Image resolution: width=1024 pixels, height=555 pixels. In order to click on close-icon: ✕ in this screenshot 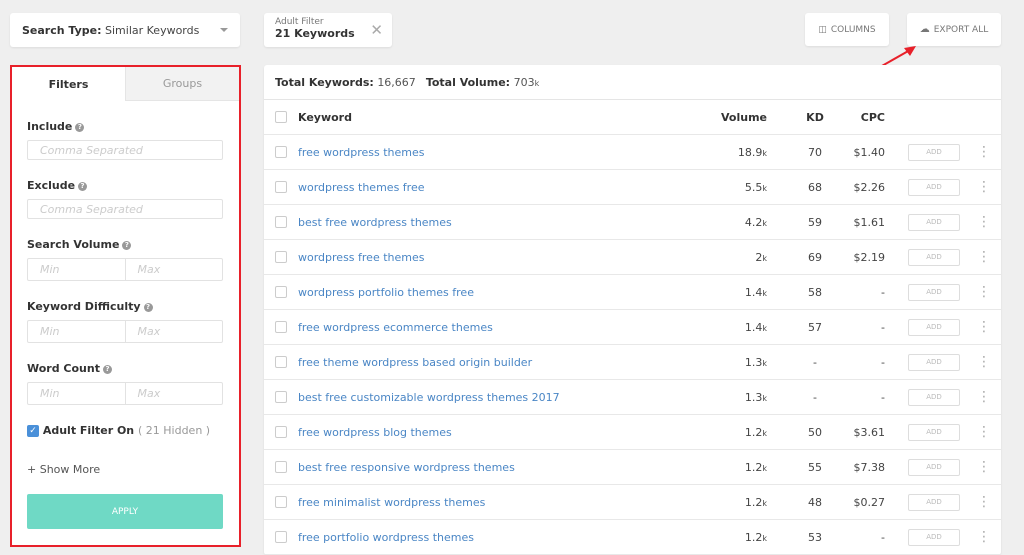, I will do `click(376, 30)`.